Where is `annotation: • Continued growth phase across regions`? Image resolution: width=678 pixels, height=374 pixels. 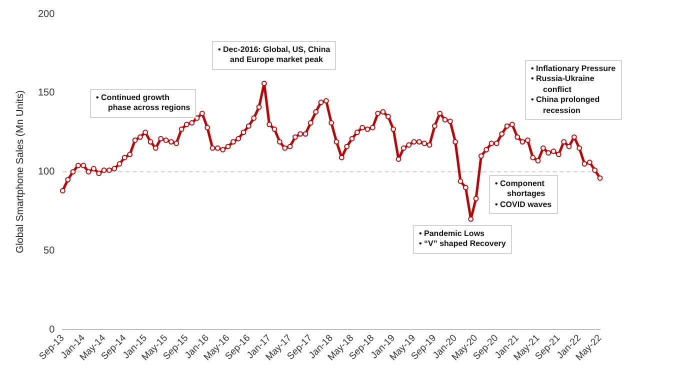 annotation: • Continued growth phase across regions is located at coordinates (143, 103).